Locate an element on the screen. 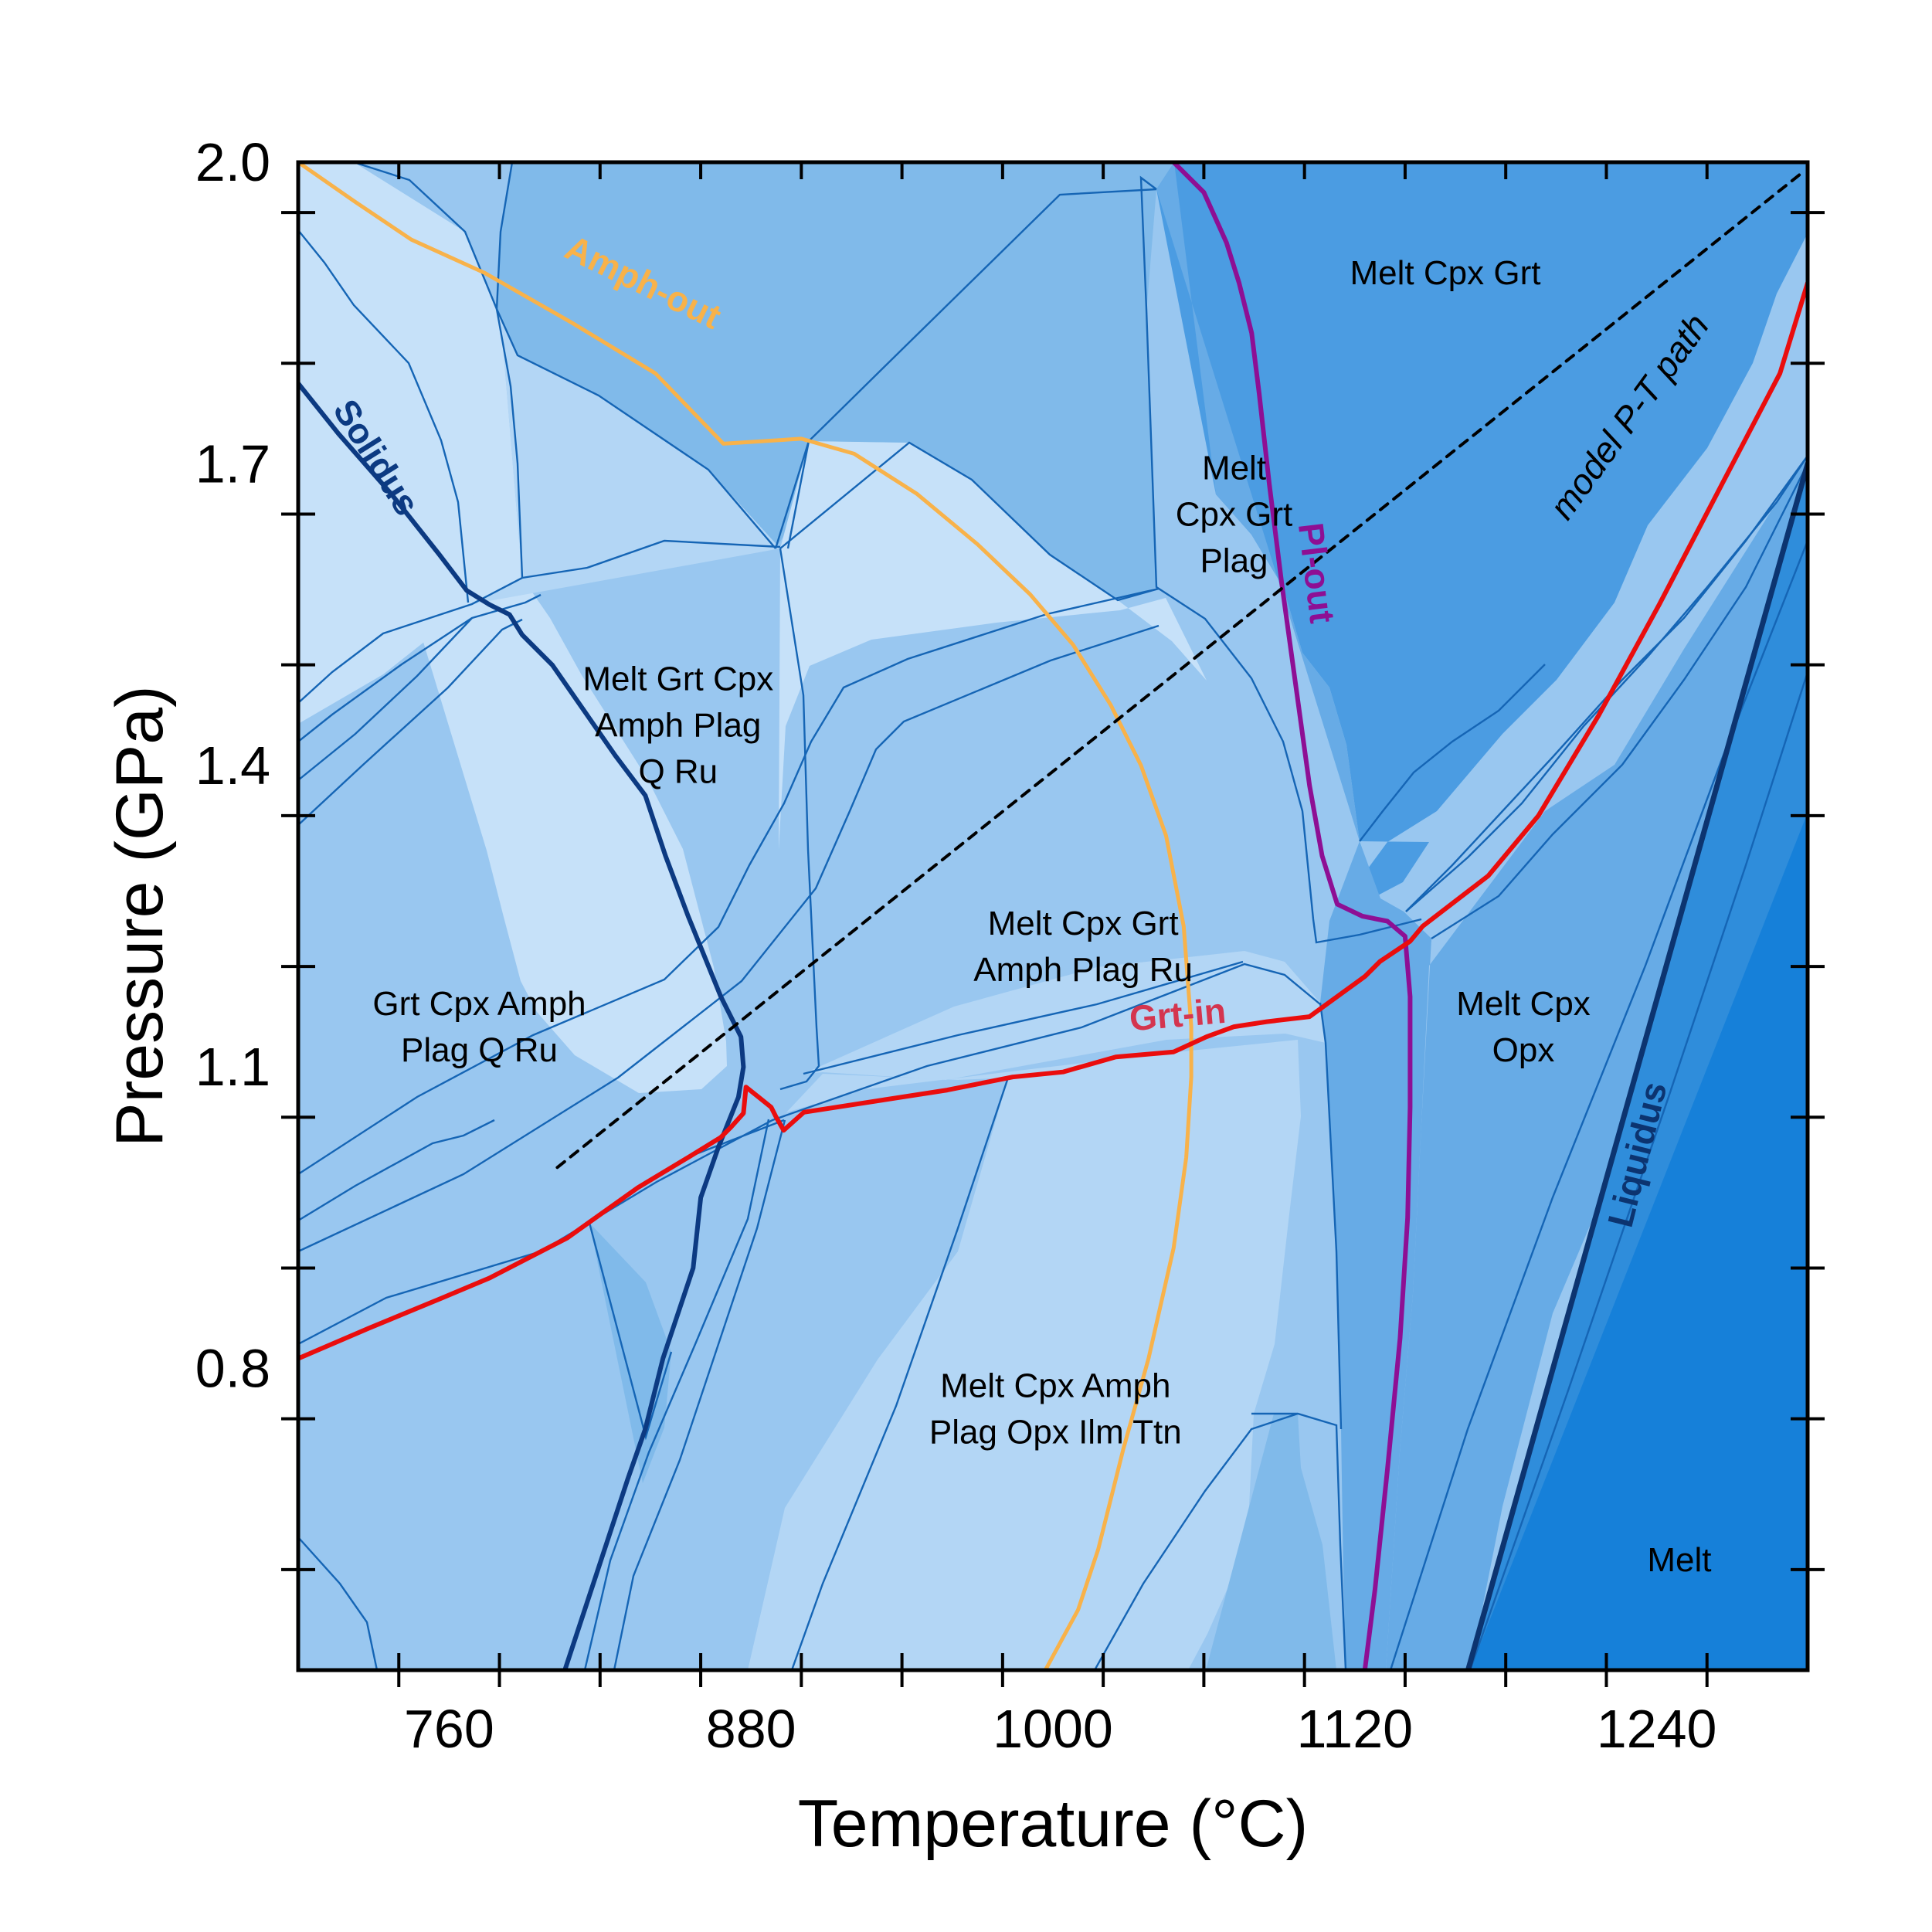 The image size is (1932, 1932). field-label-line: Amph Plag Ru is located at coordinates (1083, 970).